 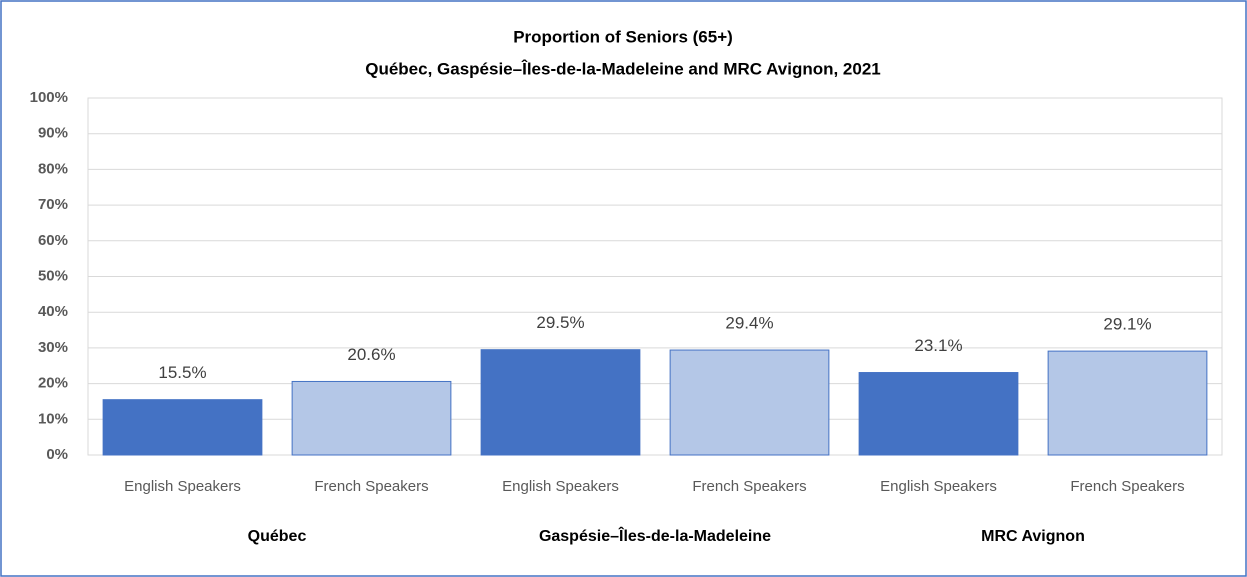 I want to click on y-tick-label: 70%, so click(x=53, y=204).